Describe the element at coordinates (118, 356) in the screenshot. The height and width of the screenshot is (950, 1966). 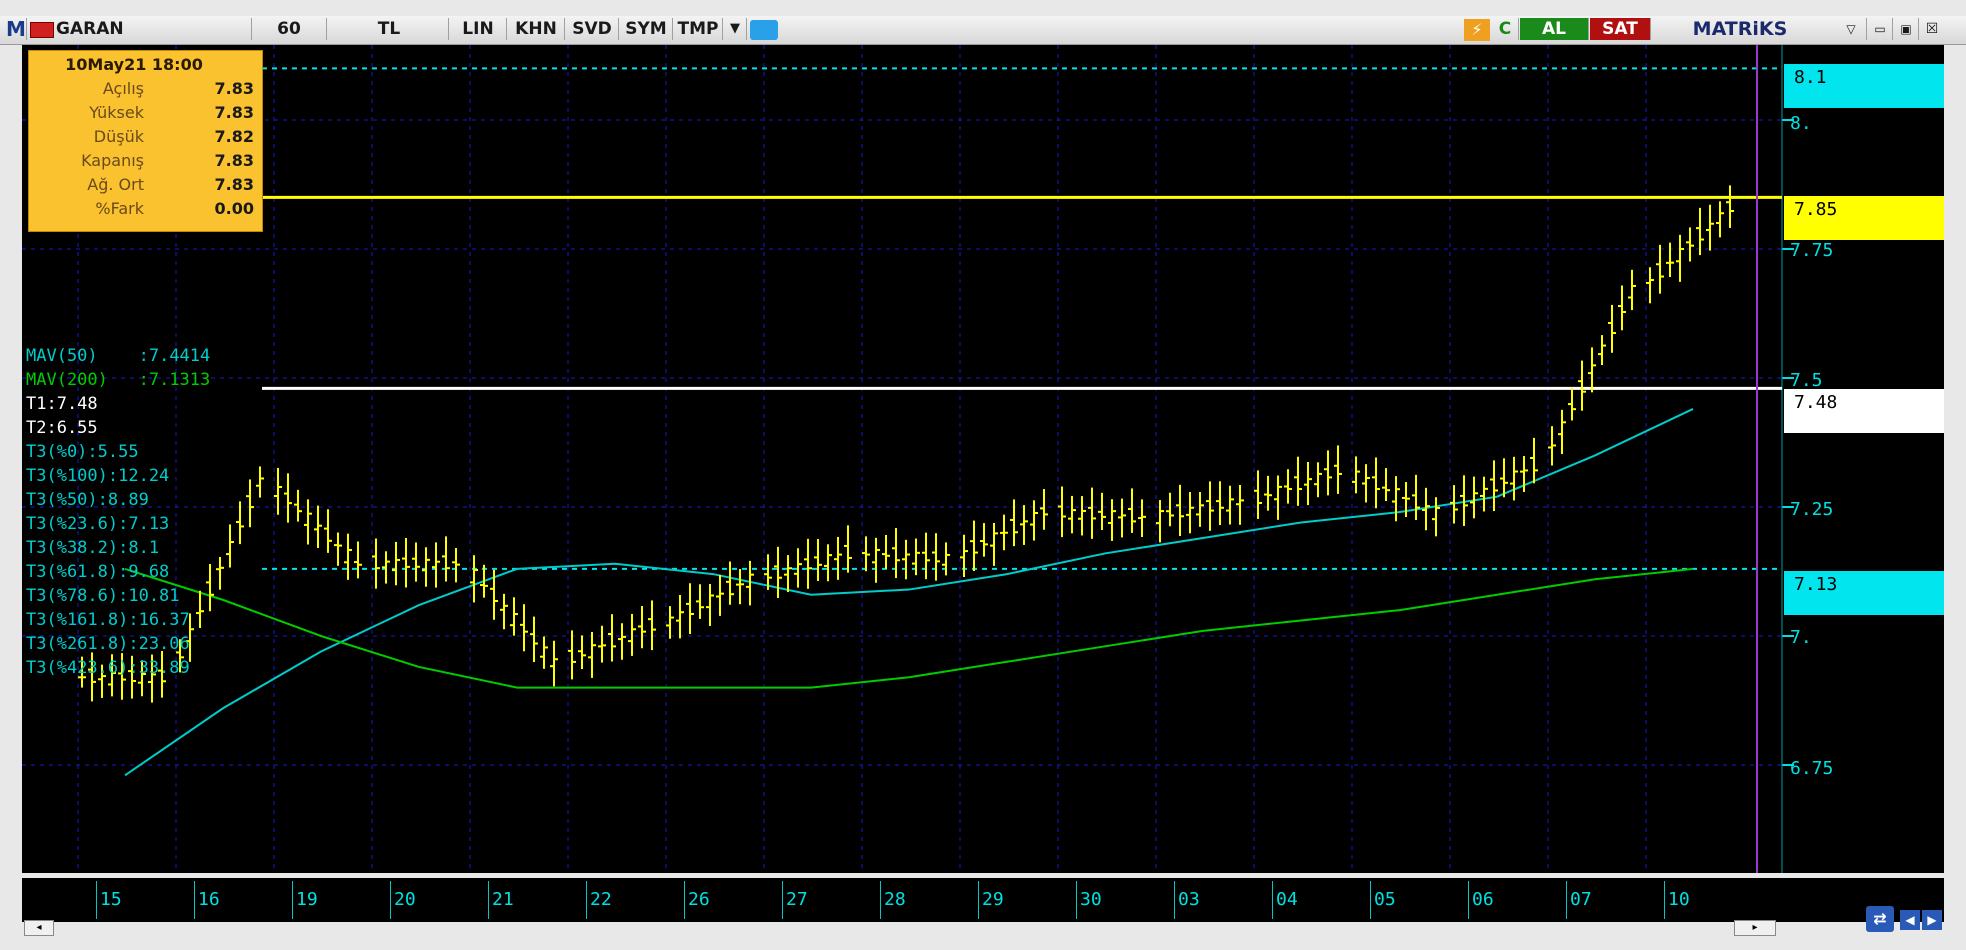
I see `mav50-label: MAV(50) :7.4414` at that location.